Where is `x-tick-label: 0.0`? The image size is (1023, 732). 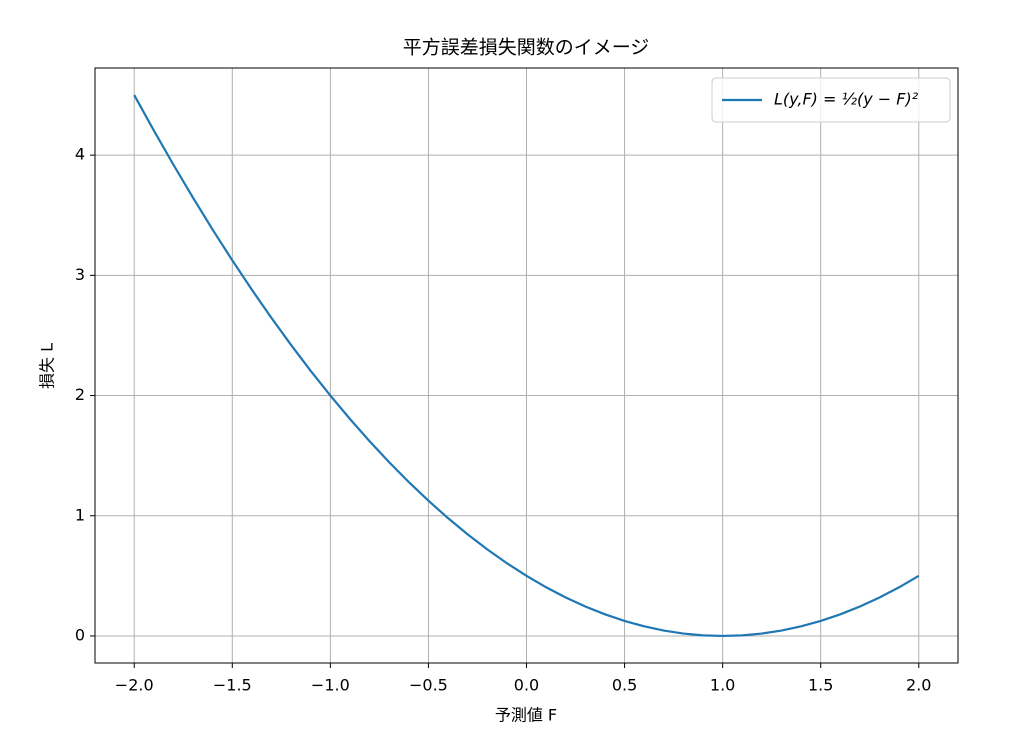
x-tick-label: 0.0 is located at coordinates (526, 685).